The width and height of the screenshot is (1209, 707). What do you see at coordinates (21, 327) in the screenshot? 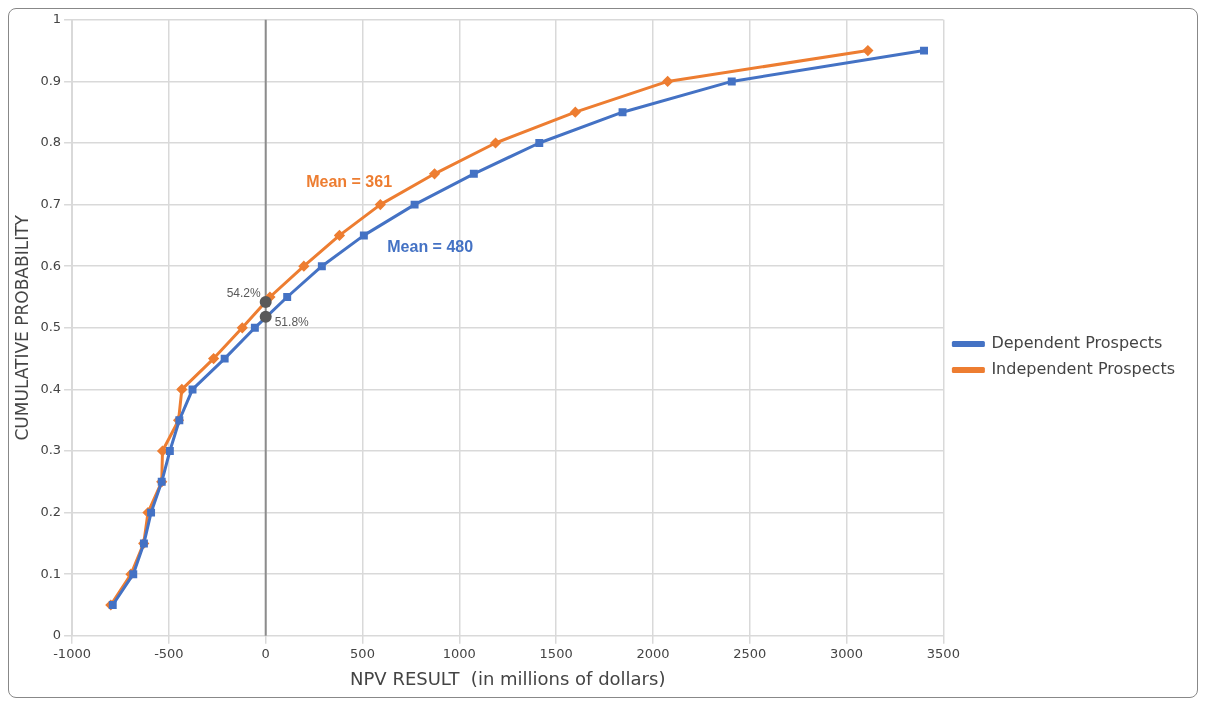
I see `y-axis-title: CUMULATIVE PROBABILITY` at bounding box center [21, 327].